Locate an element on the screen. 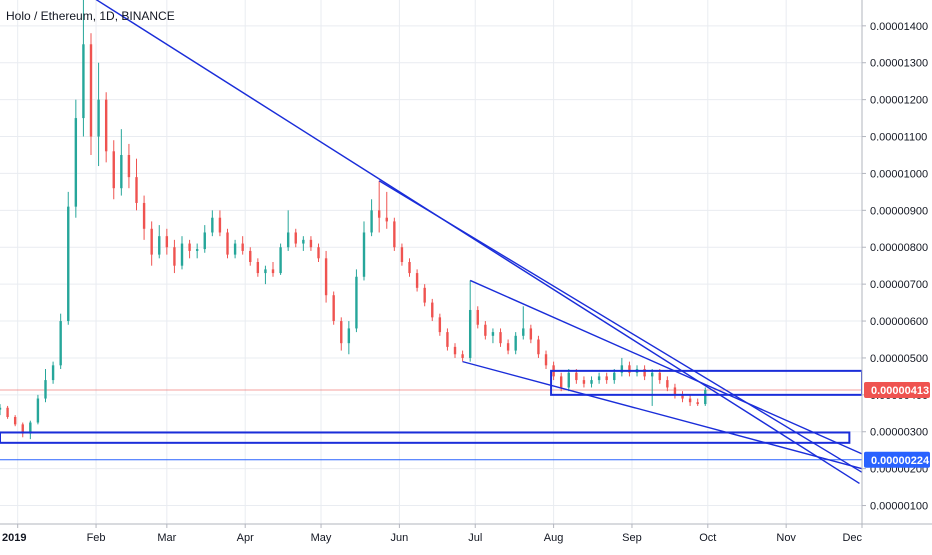 The image size is (932, 555). time-axis-panel is located at coordinates (466, 537).